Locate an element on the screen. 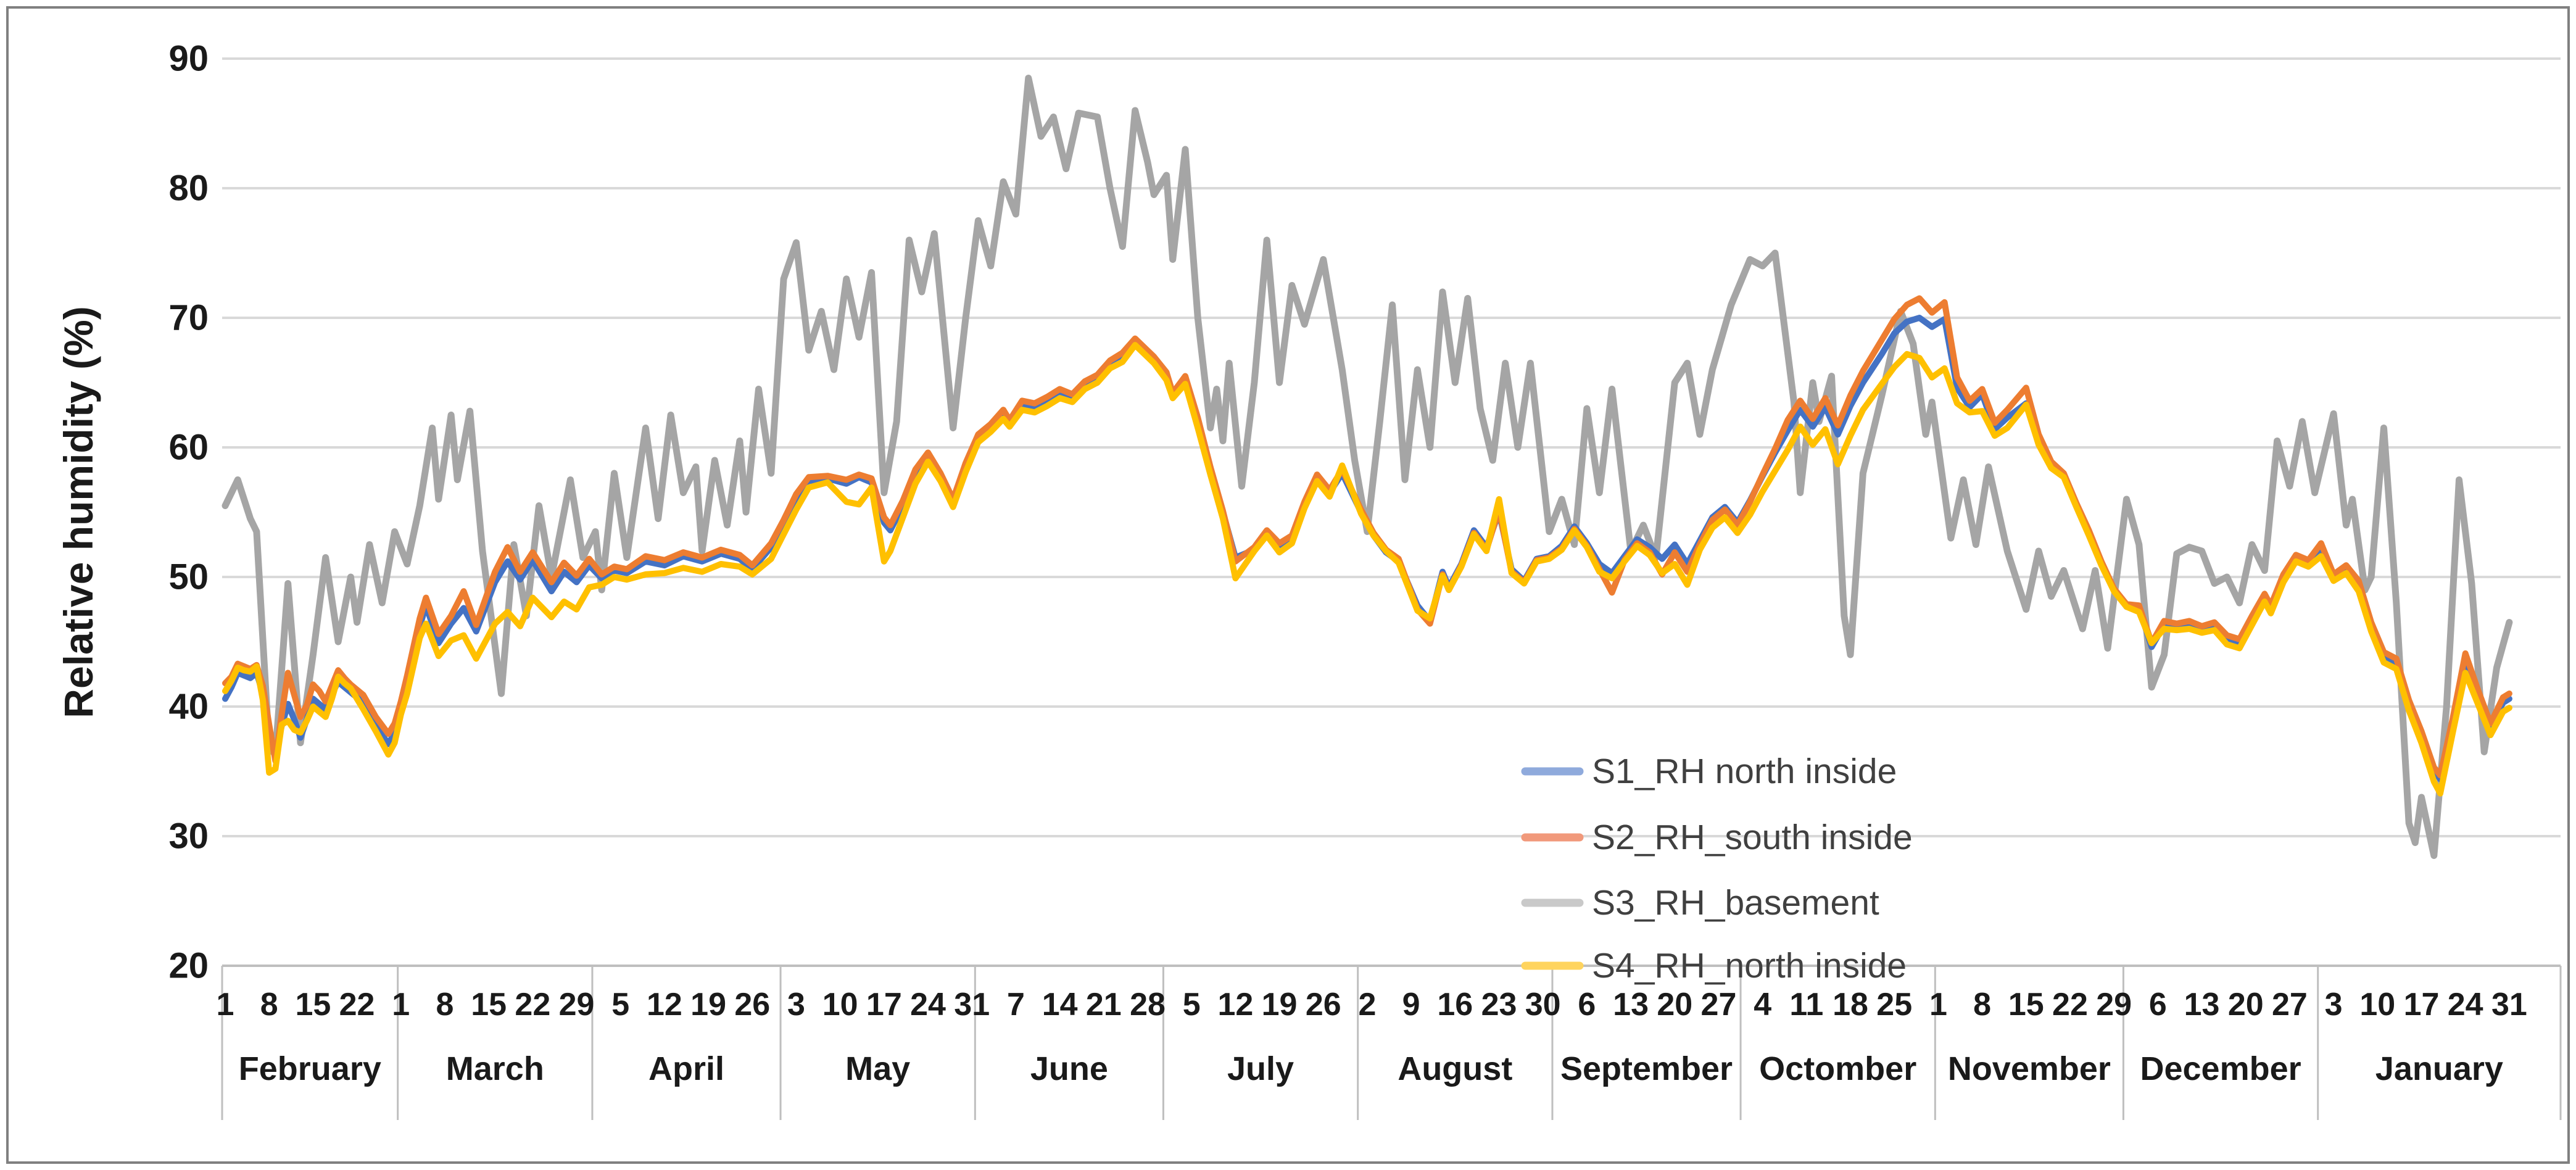  x-axis-month-label: December is located at coordinates (2220, 1068).